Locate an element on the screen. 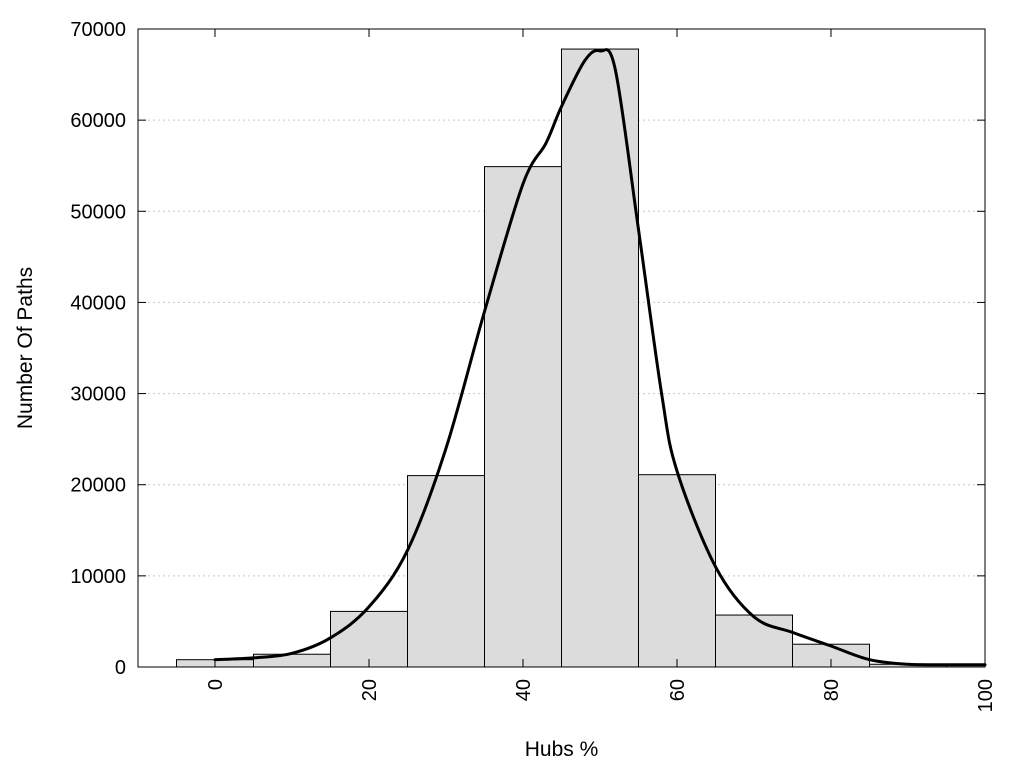  x-tick-label-4: 80 is located at coordinates (832, 690).